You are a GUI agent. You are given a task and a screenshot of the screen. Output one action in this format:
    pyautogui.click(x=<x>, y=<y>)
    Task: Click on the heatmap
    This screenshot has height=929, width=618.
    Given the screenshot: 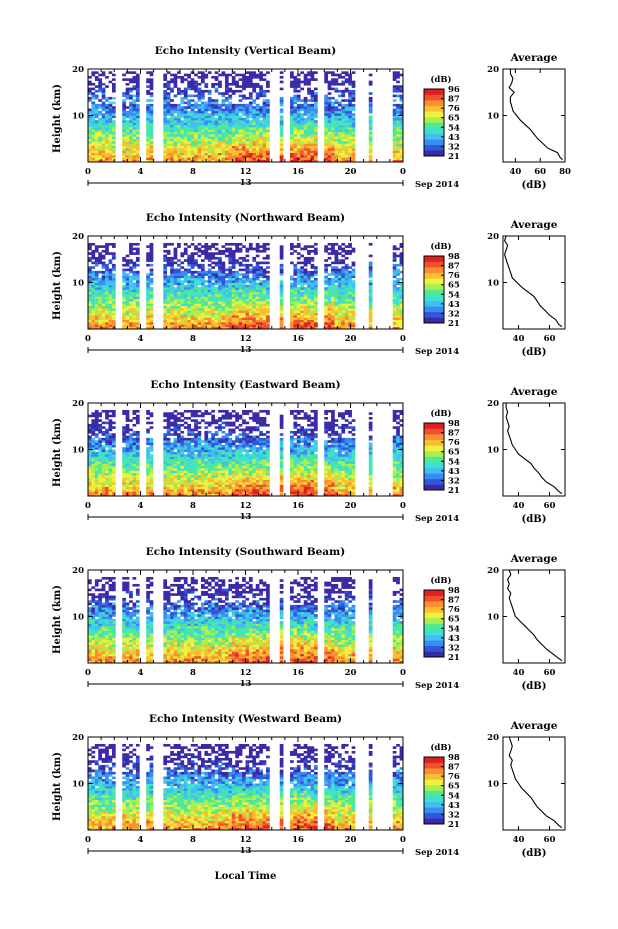 What is the action you would take?
    pyautogui.click(x=246, y=286)
    